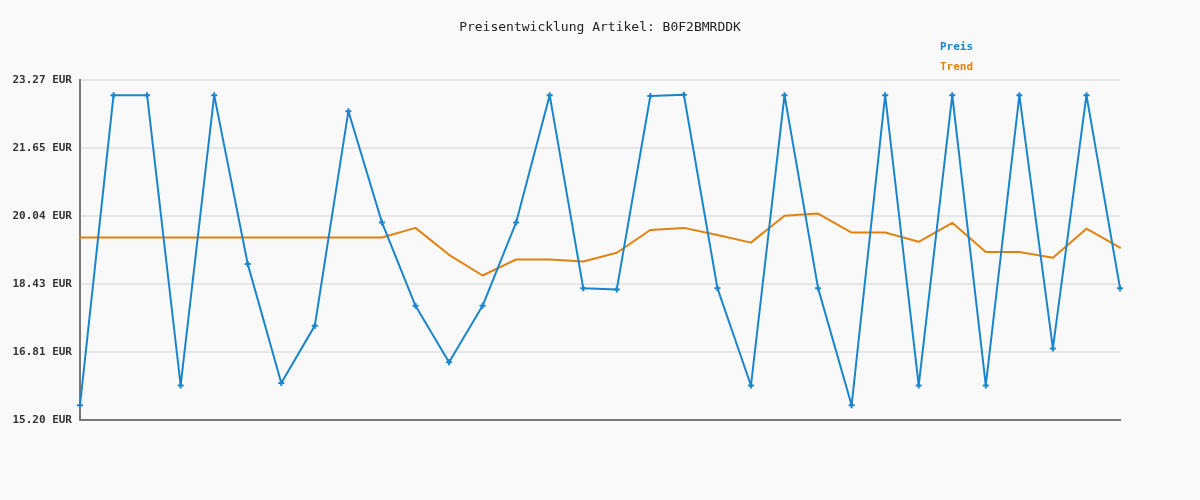 This screenshot has height=500, width=1200. What do you see at coordinates (42, 148) in the screenshot?
I see `y-tick-label: 21.65 EUR` at bounding box center [42, 148].